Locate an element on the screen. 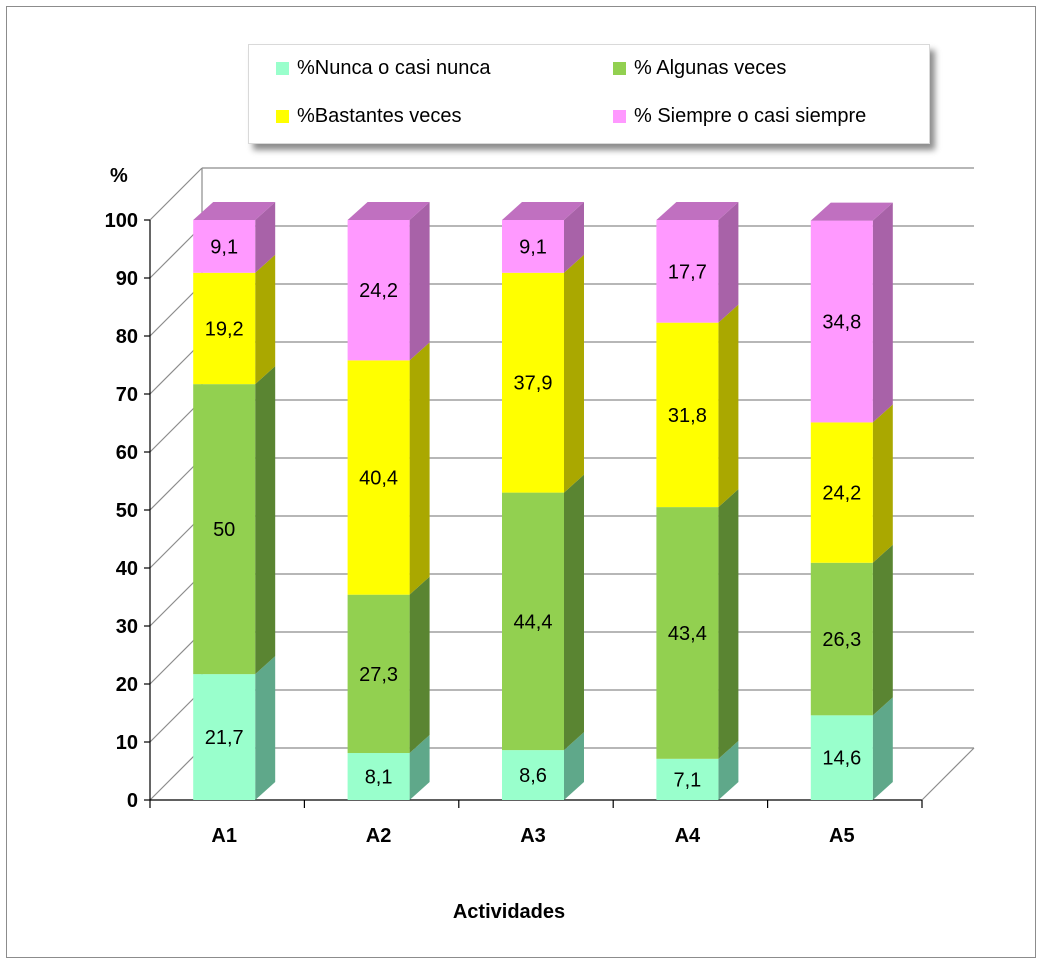  data-label: 34,8 is located at coordinates (841, 323).